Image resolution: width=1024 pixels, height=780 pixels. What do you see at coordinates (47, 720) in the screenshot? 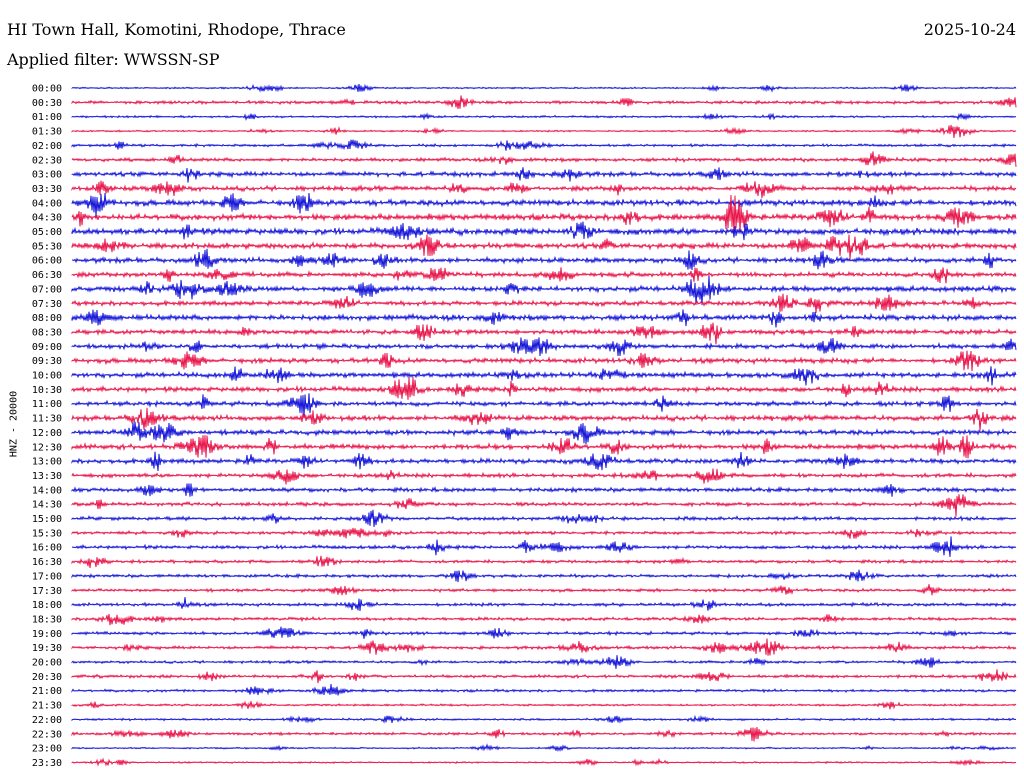
I see `time-tick-label: 22:00` at bounding box center [47, 720].